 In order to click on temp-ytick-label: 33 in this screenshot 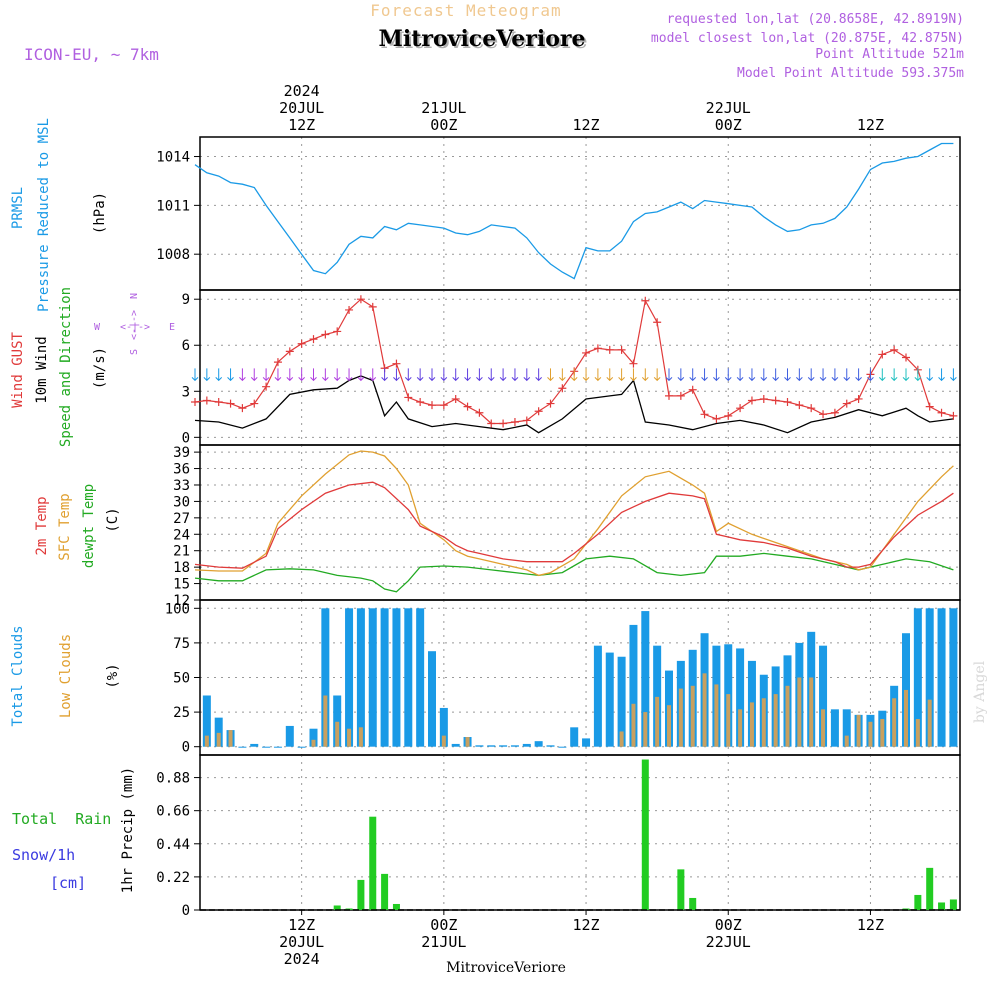, I will do `click(181, 486)`.